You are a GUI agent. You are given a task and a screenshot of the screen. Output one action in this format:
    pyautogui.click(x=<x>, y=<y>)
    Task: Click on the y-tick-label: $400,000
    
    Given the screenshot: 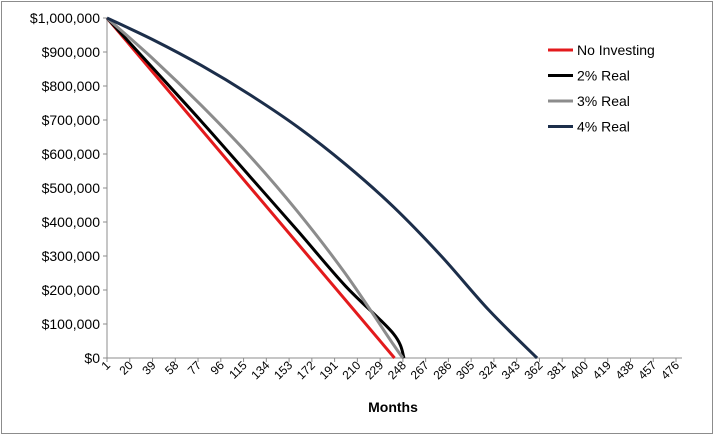 What is the action you would take?
    pyautogui.click(x=71, y=222)
    